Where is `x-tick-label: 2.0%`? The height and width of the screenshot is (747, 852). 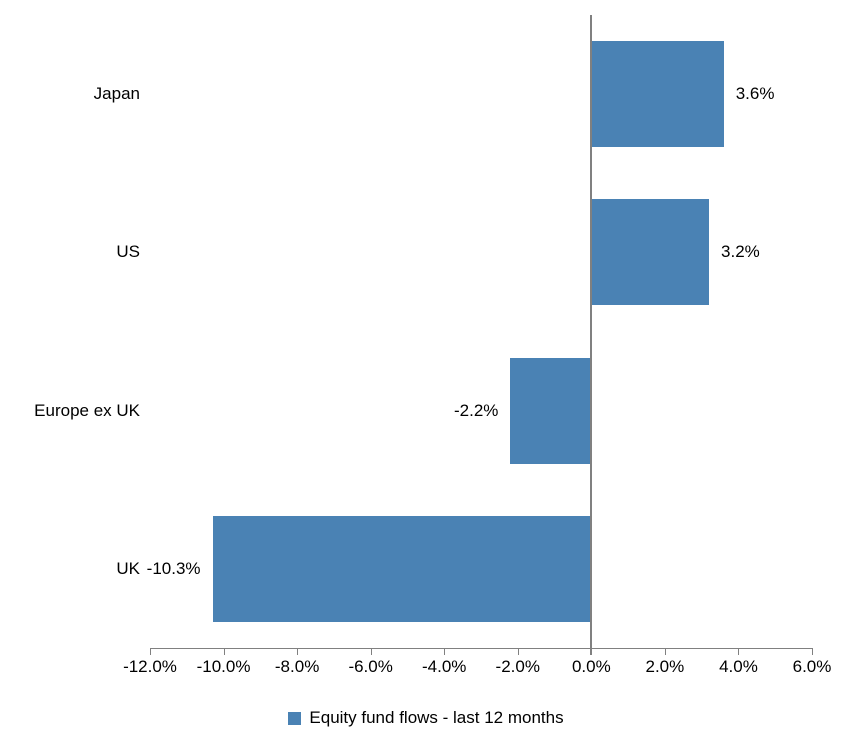
x-tick-label: 2.0% is located at coordinates (665, 666).